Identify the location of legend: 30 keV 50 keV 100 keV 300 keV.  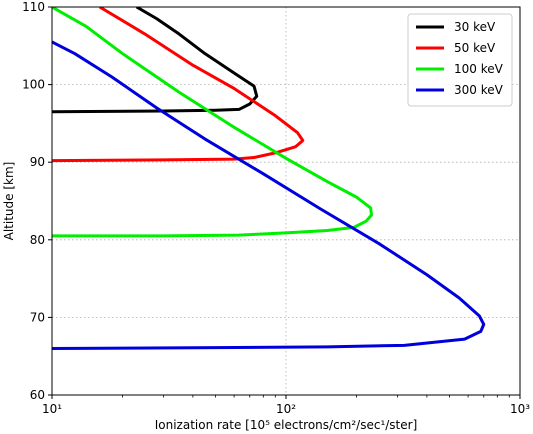
(460, 60).